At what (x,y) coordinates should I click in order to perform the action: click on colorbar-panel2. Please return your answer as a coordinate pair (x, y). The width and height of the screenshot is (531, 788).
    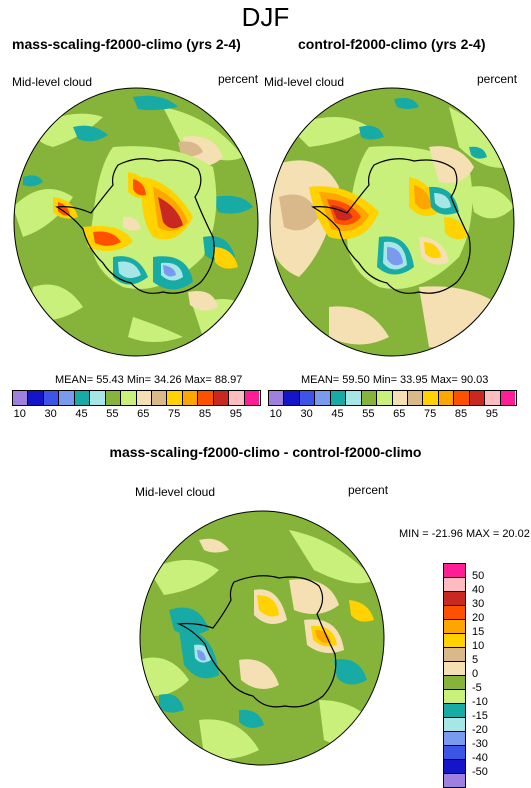
    Looking at the image, I should click on (392, 398).